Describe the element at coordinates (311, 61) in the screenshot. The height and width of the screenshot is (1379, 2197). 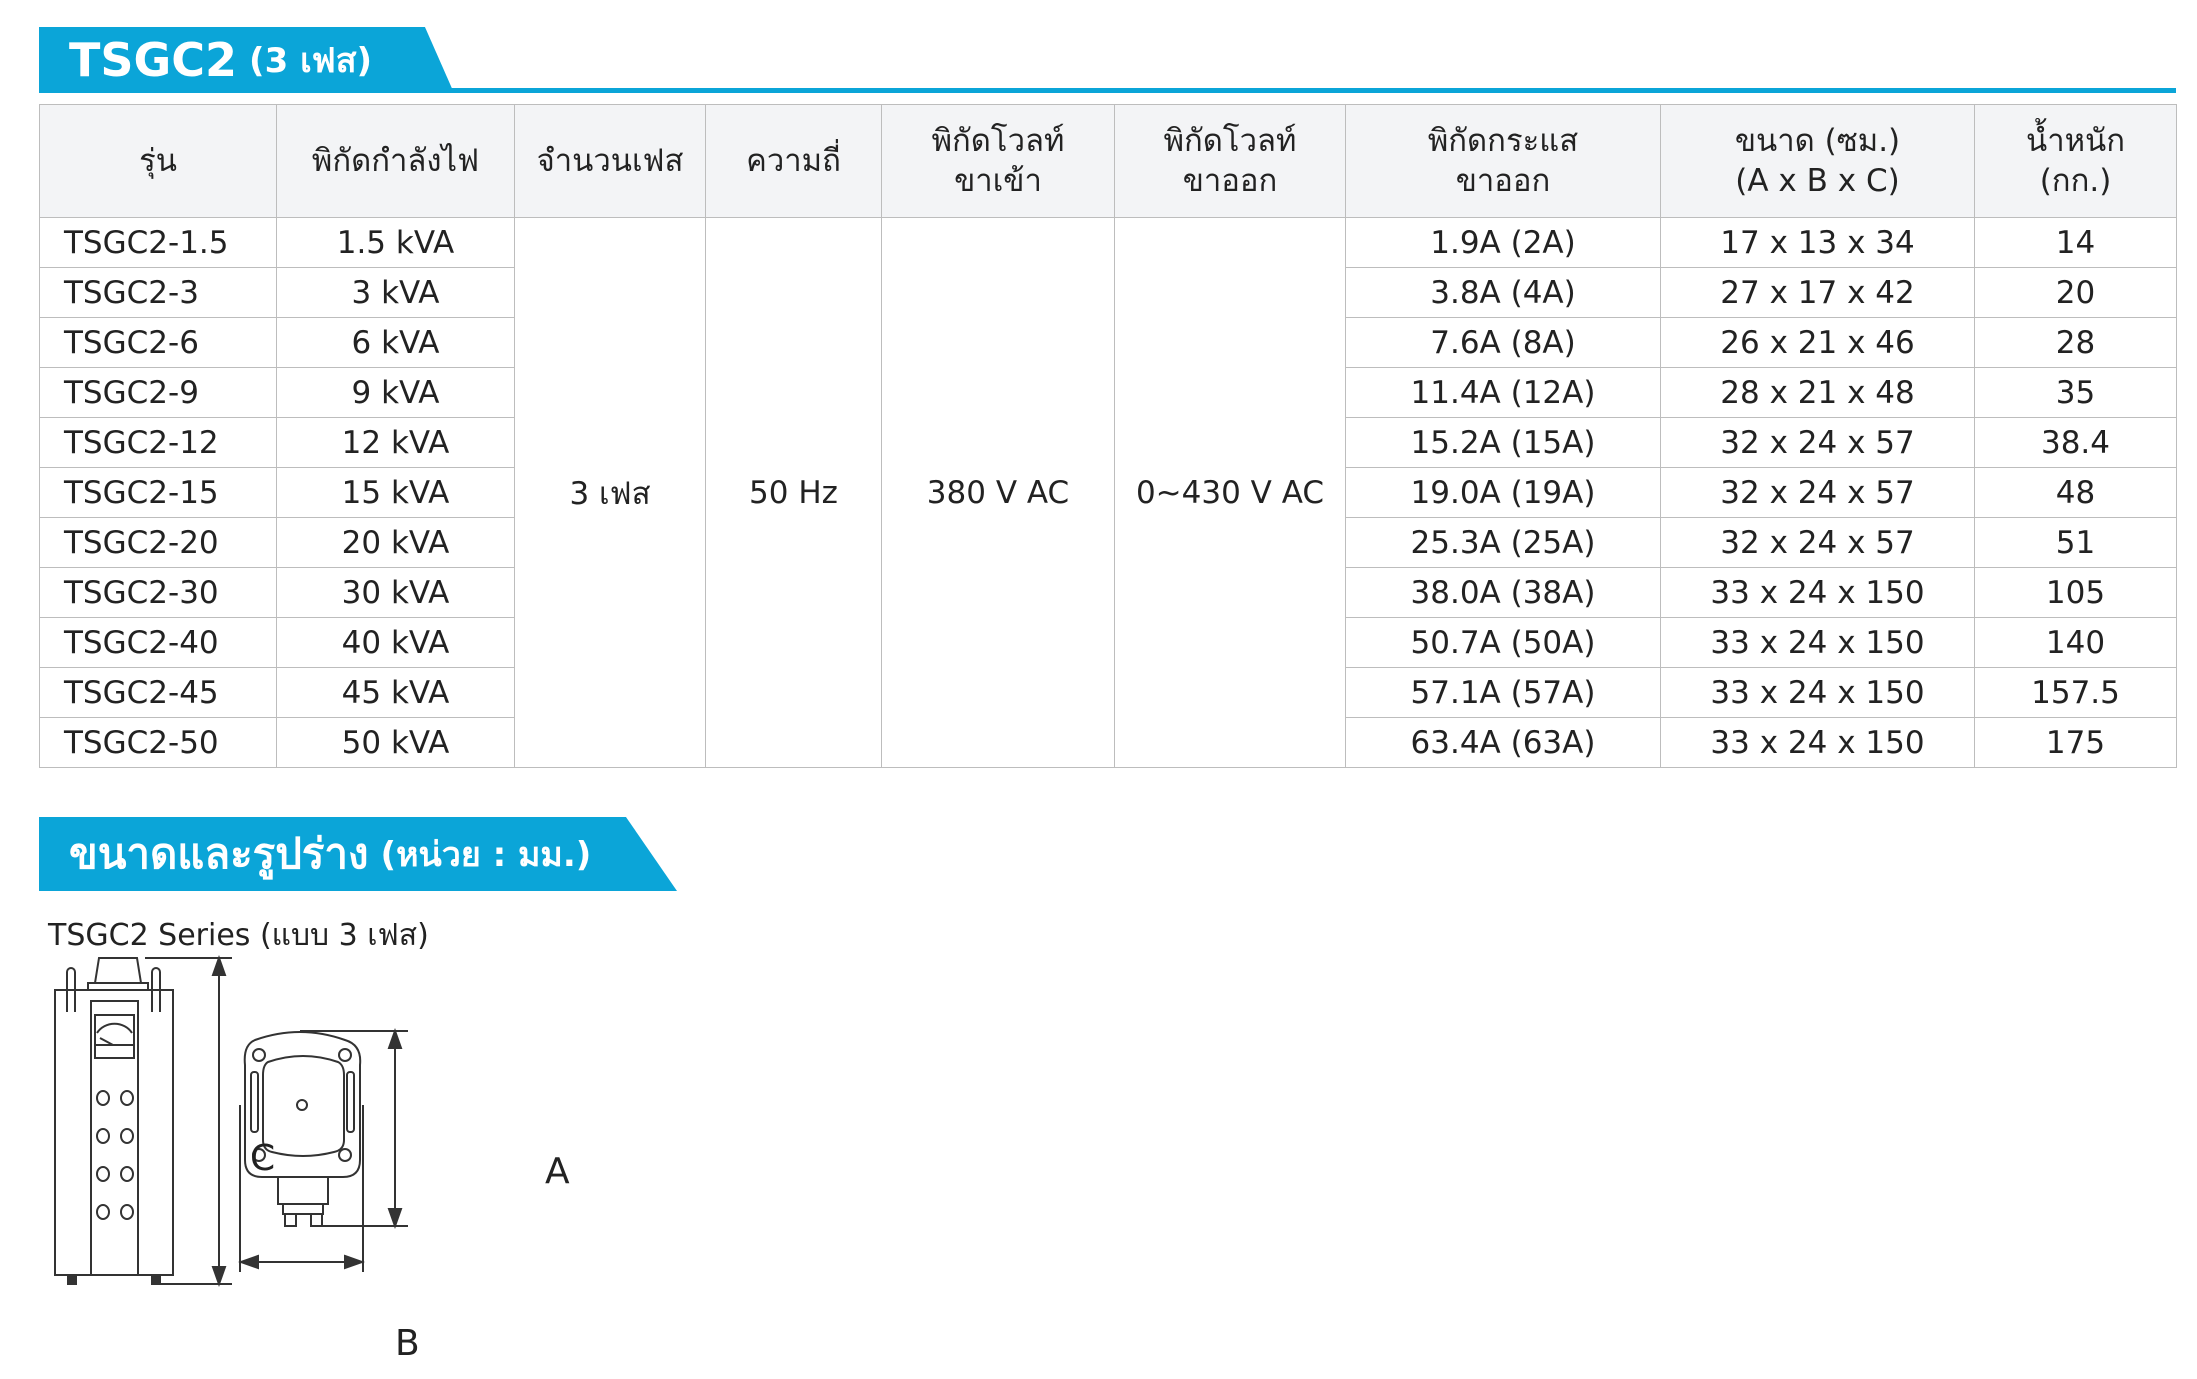
I see `title-sub: (3 เฟส)` at that location.